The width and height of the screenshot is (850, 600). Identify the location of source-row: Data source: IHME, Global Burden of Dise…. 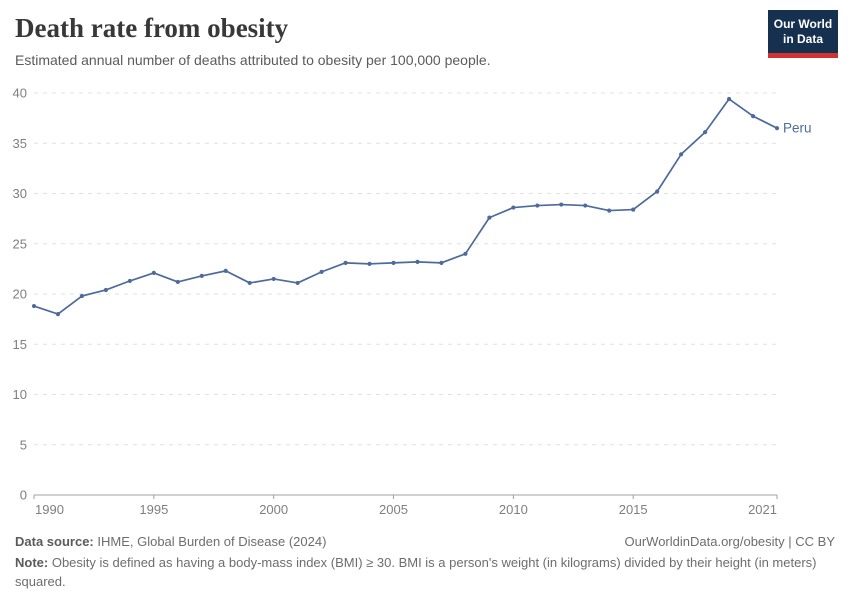
(425, 542).